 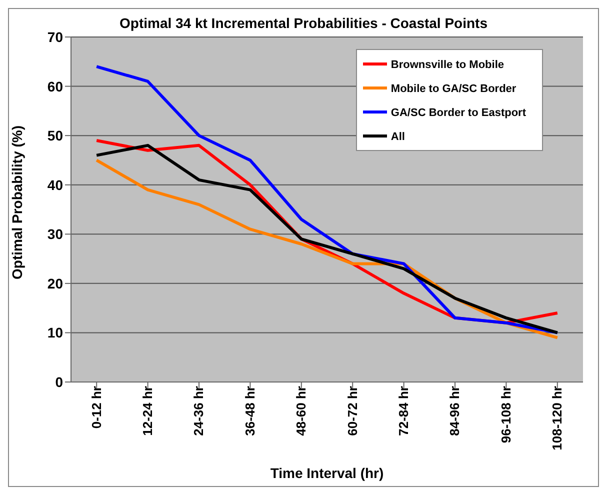 I want to click on legend-label: All, so click(x=397, y=137).